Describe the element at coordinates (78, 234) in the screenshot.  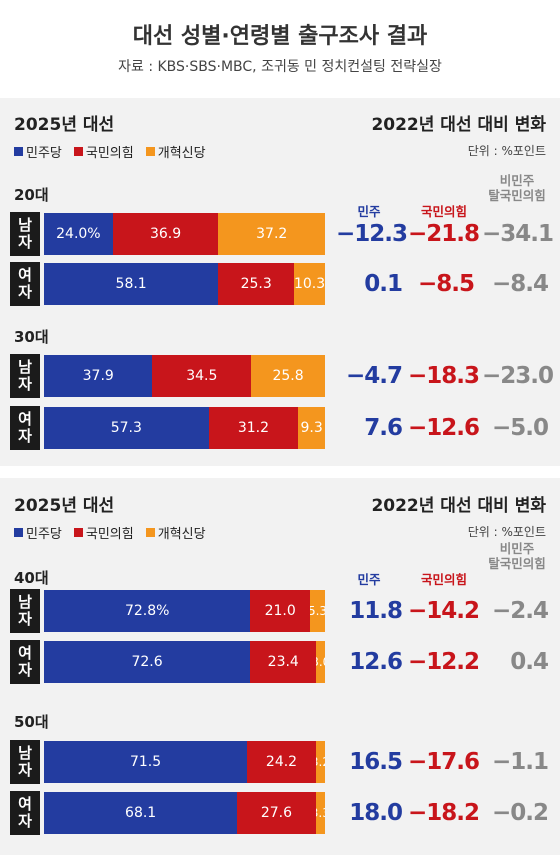
I see `bar-segment: 24.0%` at that location.